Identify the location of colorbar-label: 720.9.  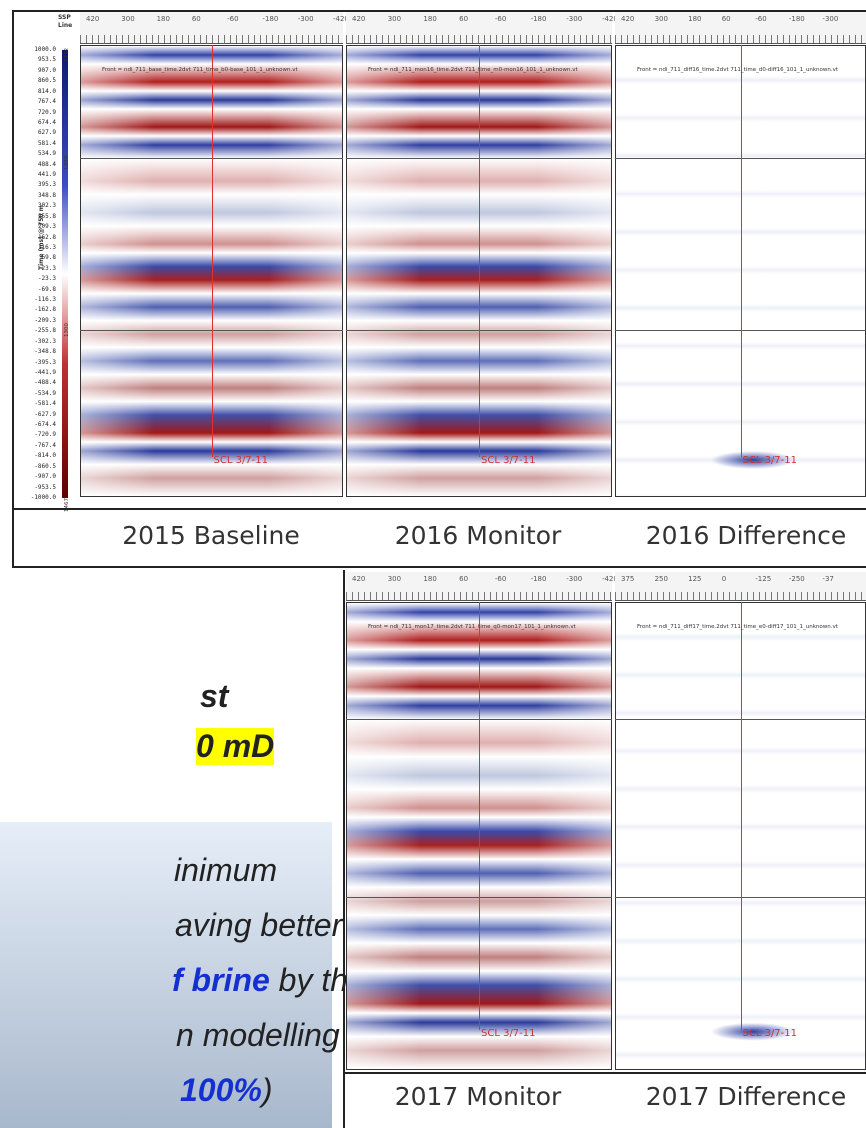
(46, 112).